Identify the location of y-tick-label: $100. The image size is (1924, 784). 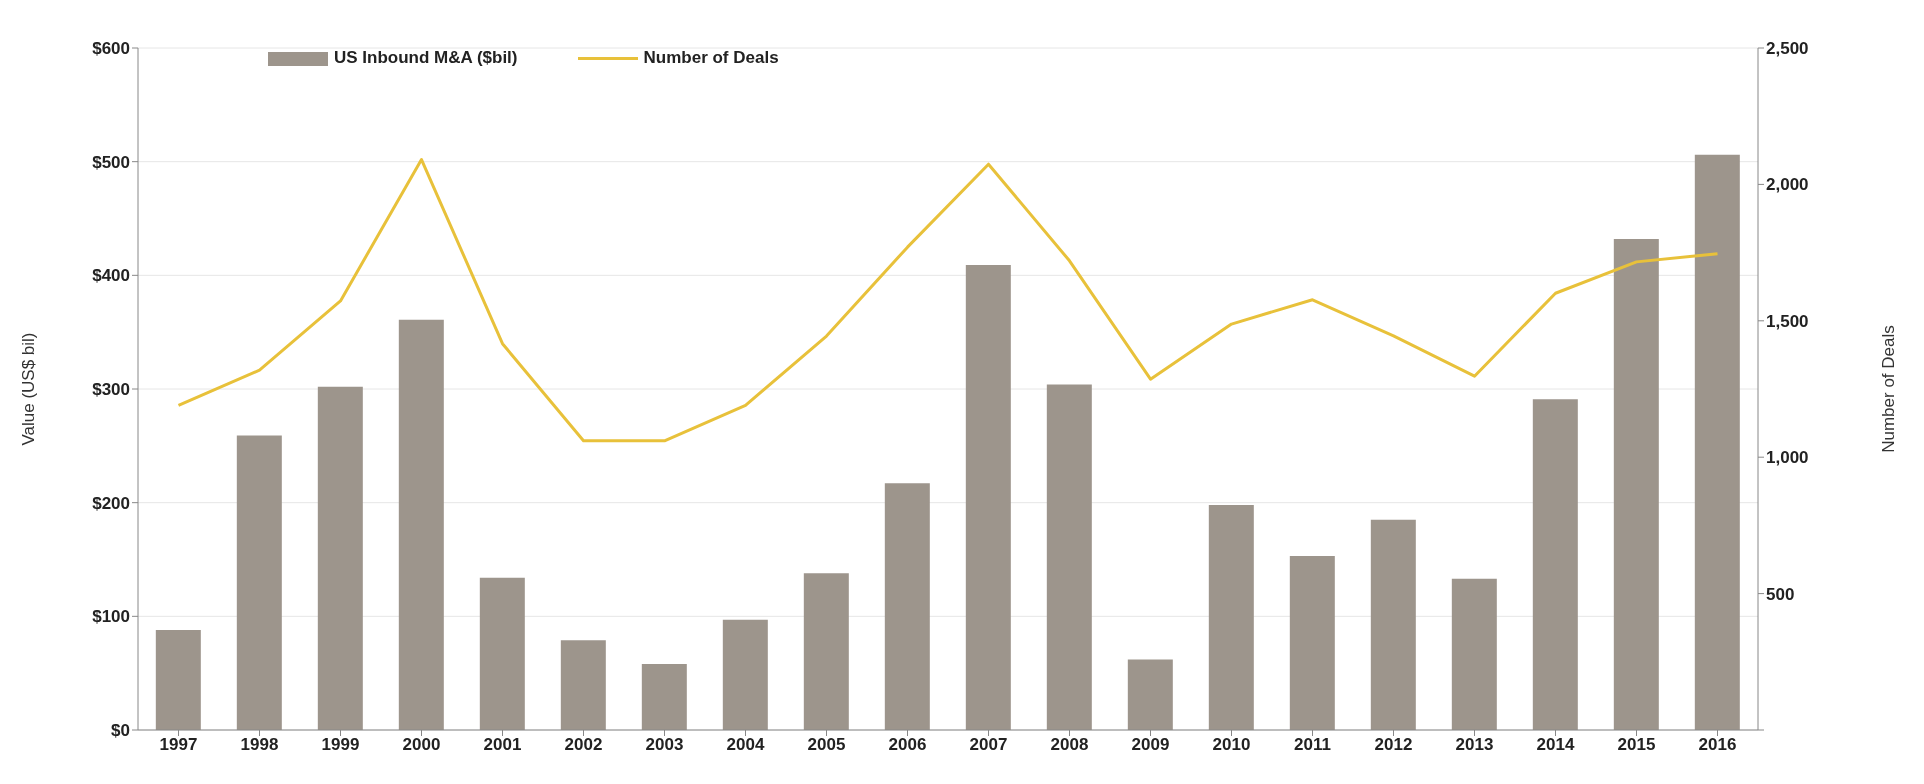
(111, 617).